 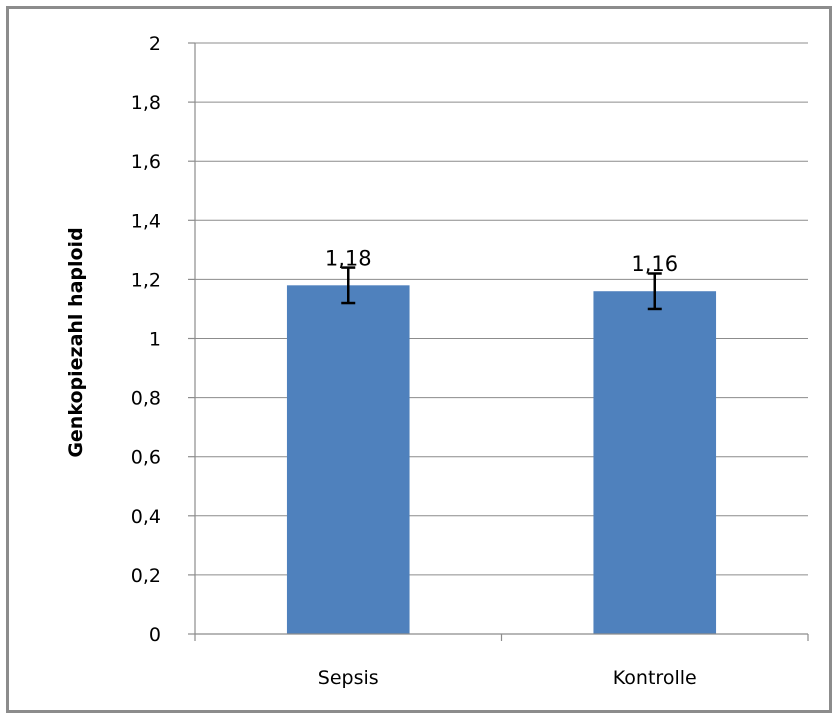 I want to click on y-tick-label: 1,2, so click(x=146, y=280).